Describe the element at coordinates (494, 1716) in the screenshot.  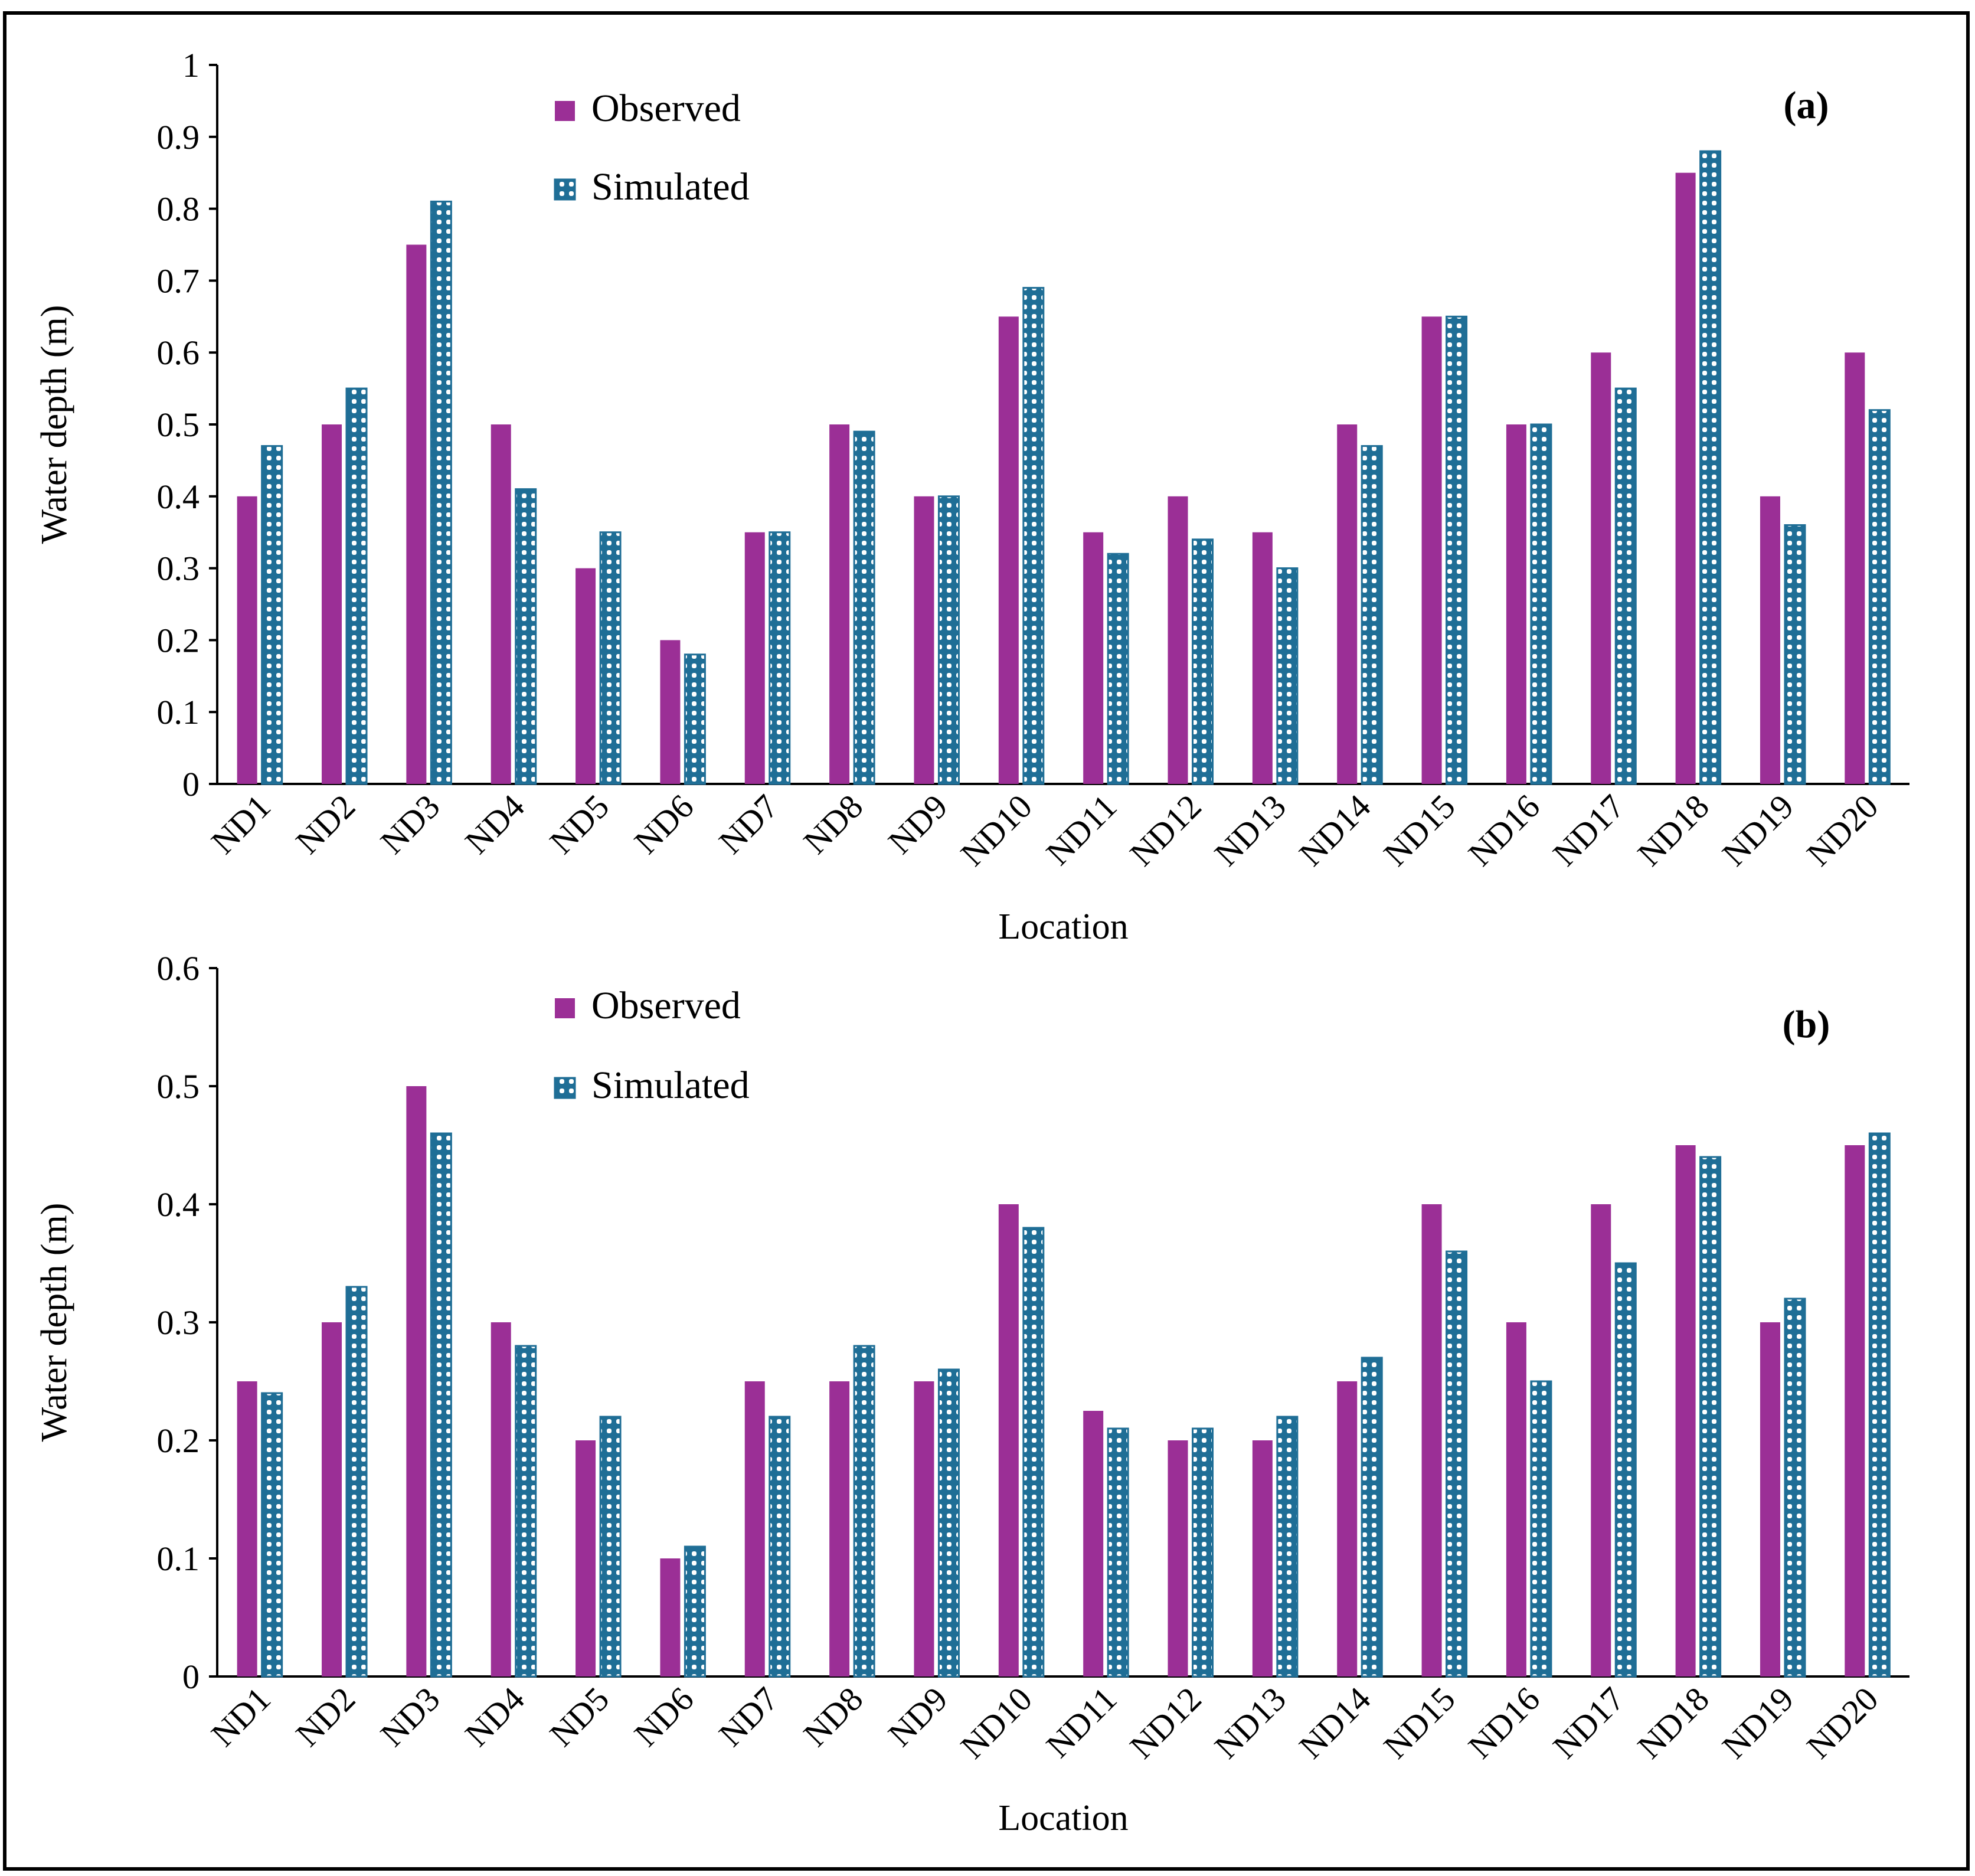
I see `x-tick-label-b: ND4` at that location.